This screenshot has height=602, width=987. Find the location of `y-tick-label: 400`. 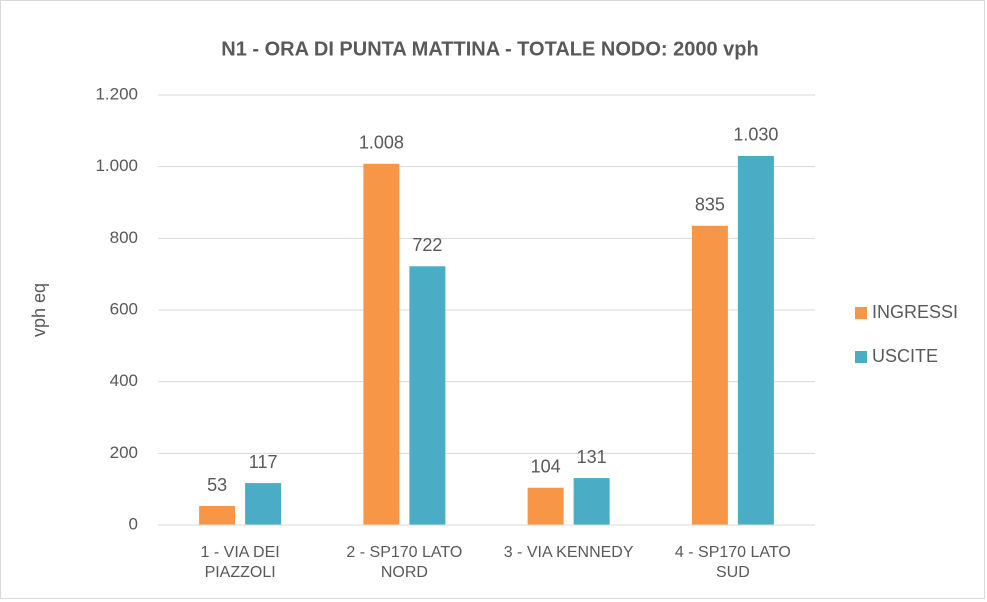

y-tick-label: 400 is located at coordinates (124, 380).